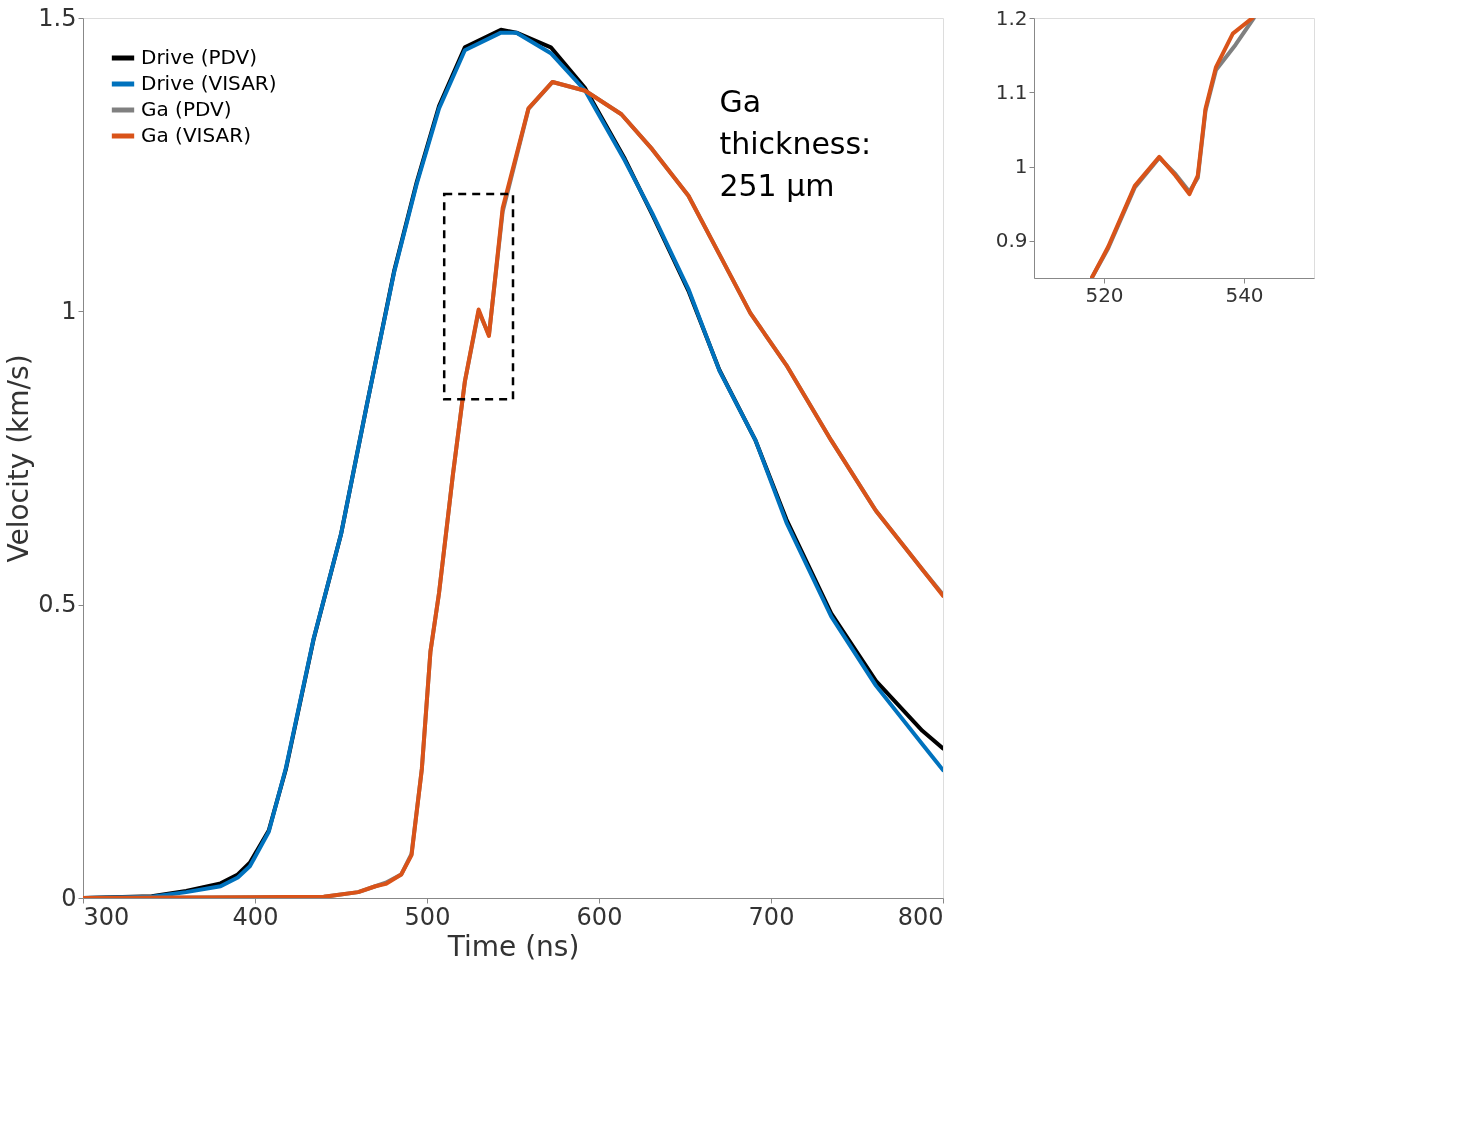 This screenshot has height=1147, width=1472. Describe the element at coordinates (69, 897) in the screenshot. I see `y-tick-label: 0` at that location.